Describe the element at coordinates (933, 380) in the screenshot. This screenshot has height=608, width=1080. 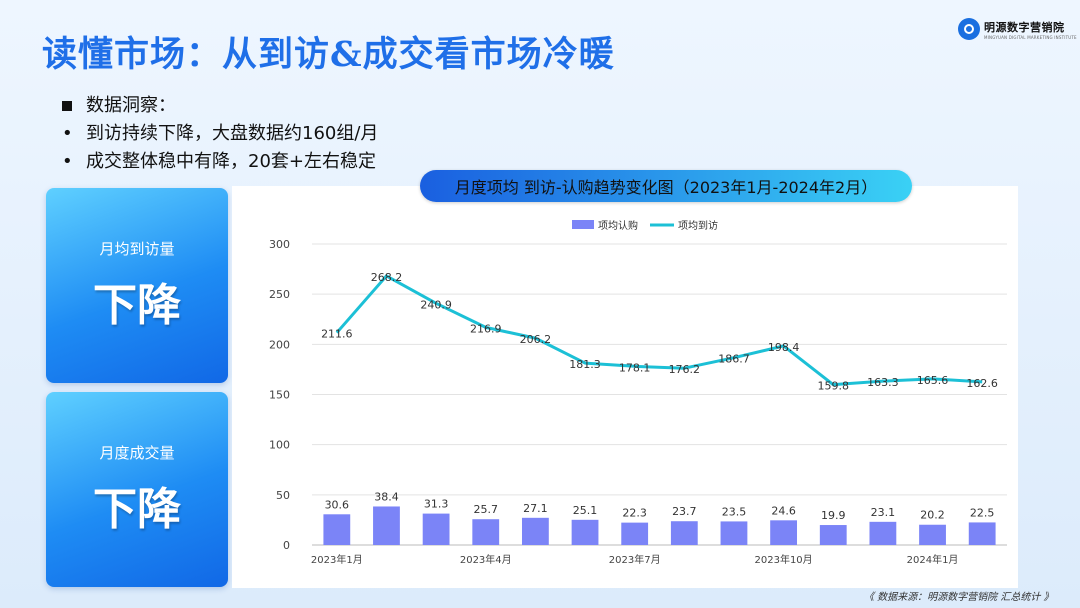
I see `line-data-label: 165.6` at that location.